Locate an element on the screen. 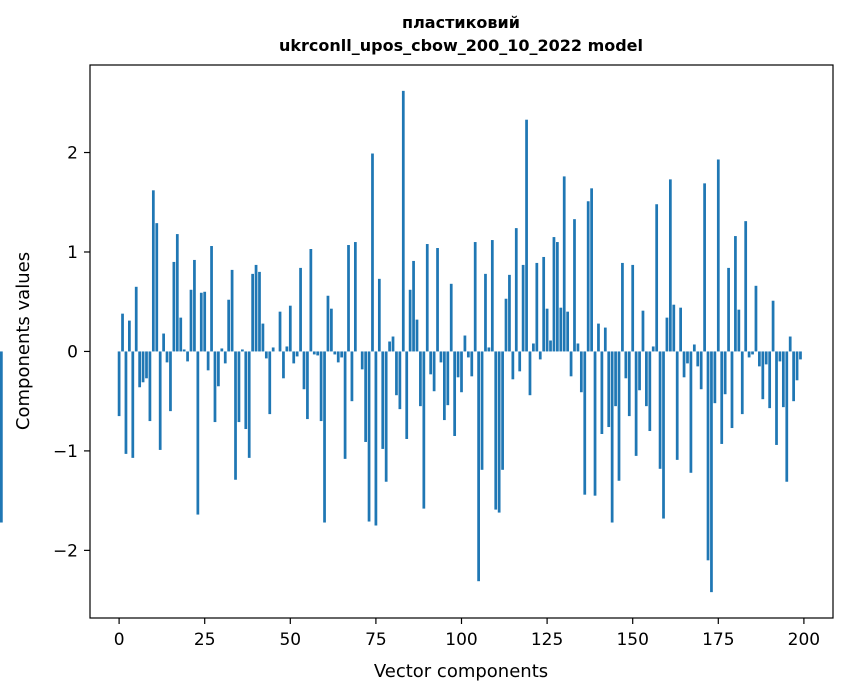 The width and height of the screenshot is (847, 696). x-axis-ticks: 0 25 50 75 100 125 150 175 200 is located at coordinates (467, 634).